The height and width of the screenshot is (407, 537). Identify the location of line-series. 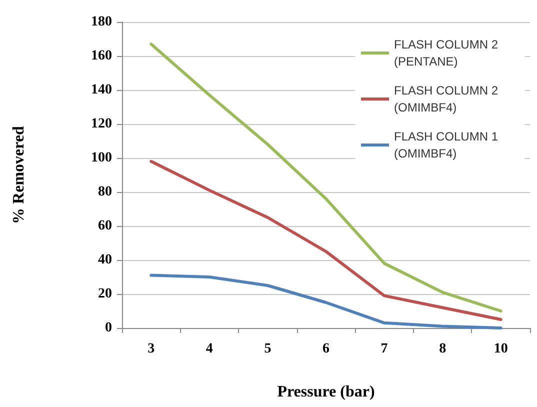
(326, 302).